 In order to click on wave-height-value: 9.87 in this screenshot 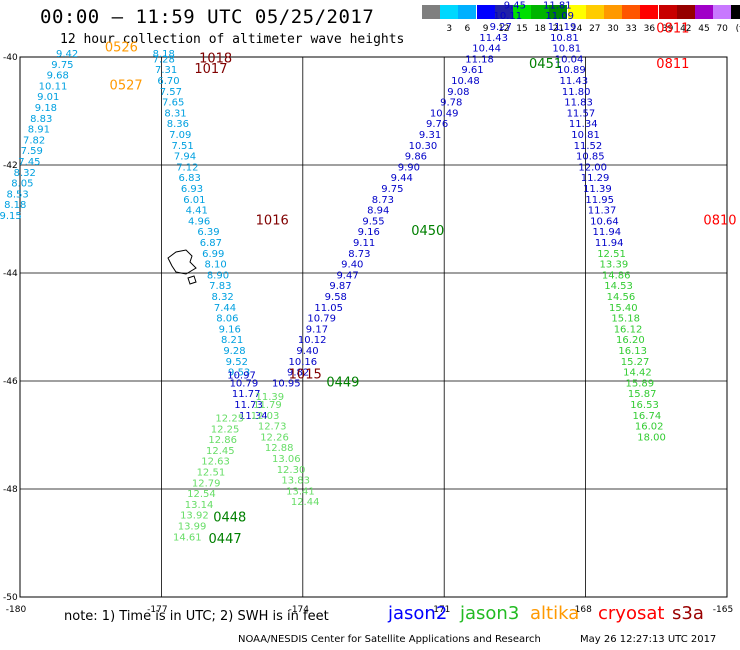, I will do `click(340, 286)`.